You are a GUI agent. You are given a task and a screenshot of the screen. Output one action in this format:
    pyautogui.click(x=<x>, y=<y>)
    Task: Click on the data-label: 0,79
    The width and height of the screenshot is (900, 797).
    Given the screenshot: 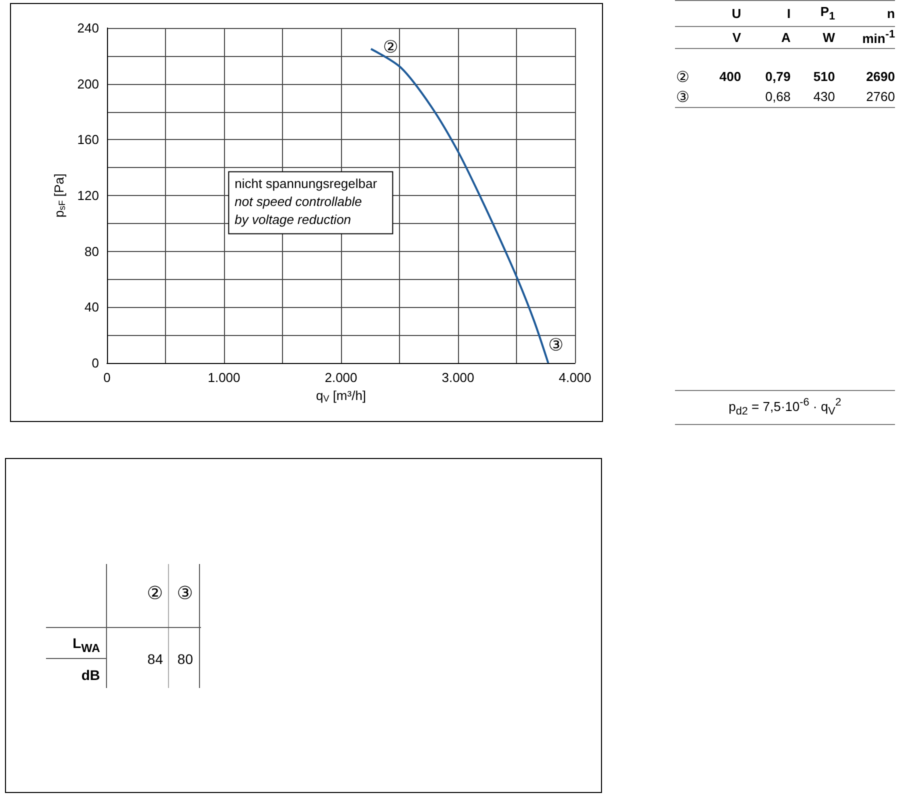 What is the action you would take?
    pyautogui.click(x=777, y=77)
    